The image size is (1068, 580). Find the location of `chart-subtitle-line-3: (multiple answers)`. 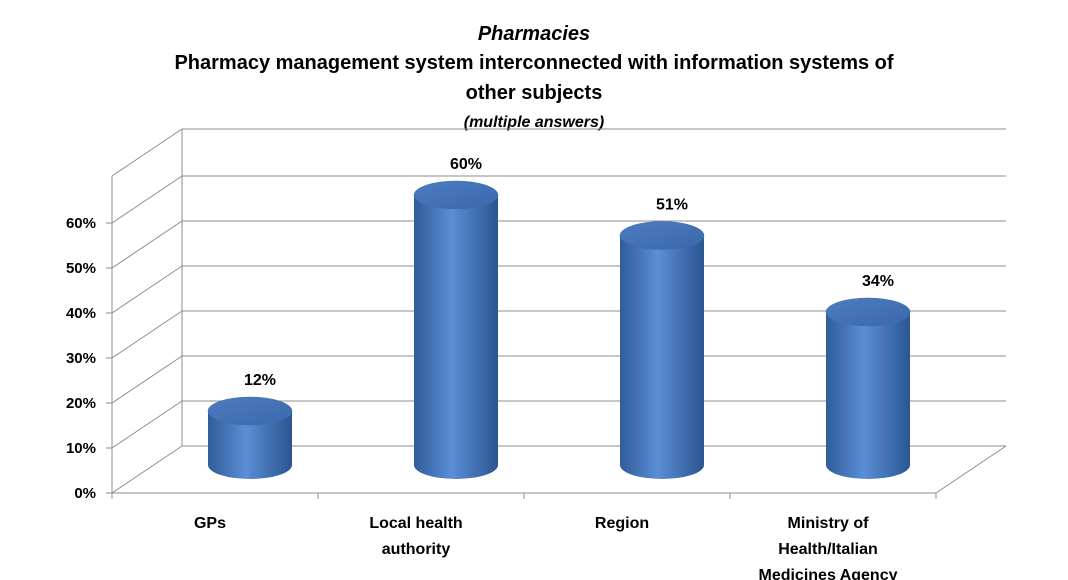

chart-subtitle-line-3: (multiple answers) is located at coordinates (534, 122).